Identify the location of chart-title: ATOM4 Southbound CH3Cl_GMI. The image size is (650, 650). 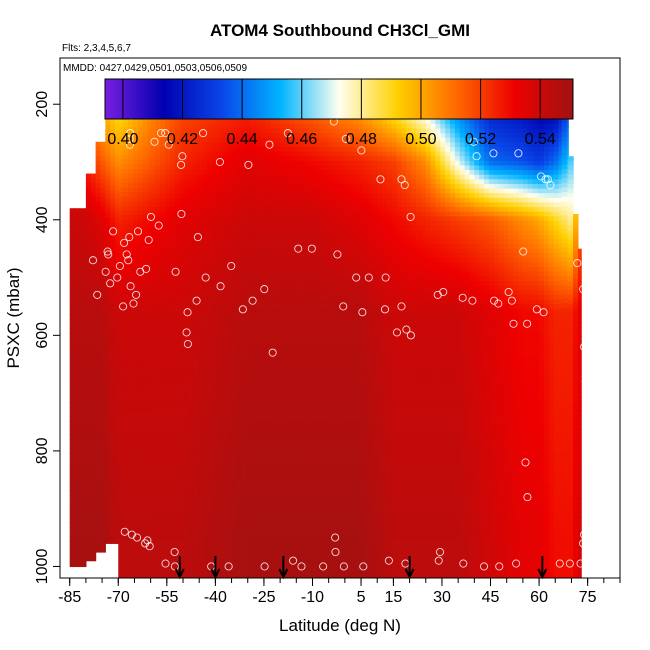
(340, 30).